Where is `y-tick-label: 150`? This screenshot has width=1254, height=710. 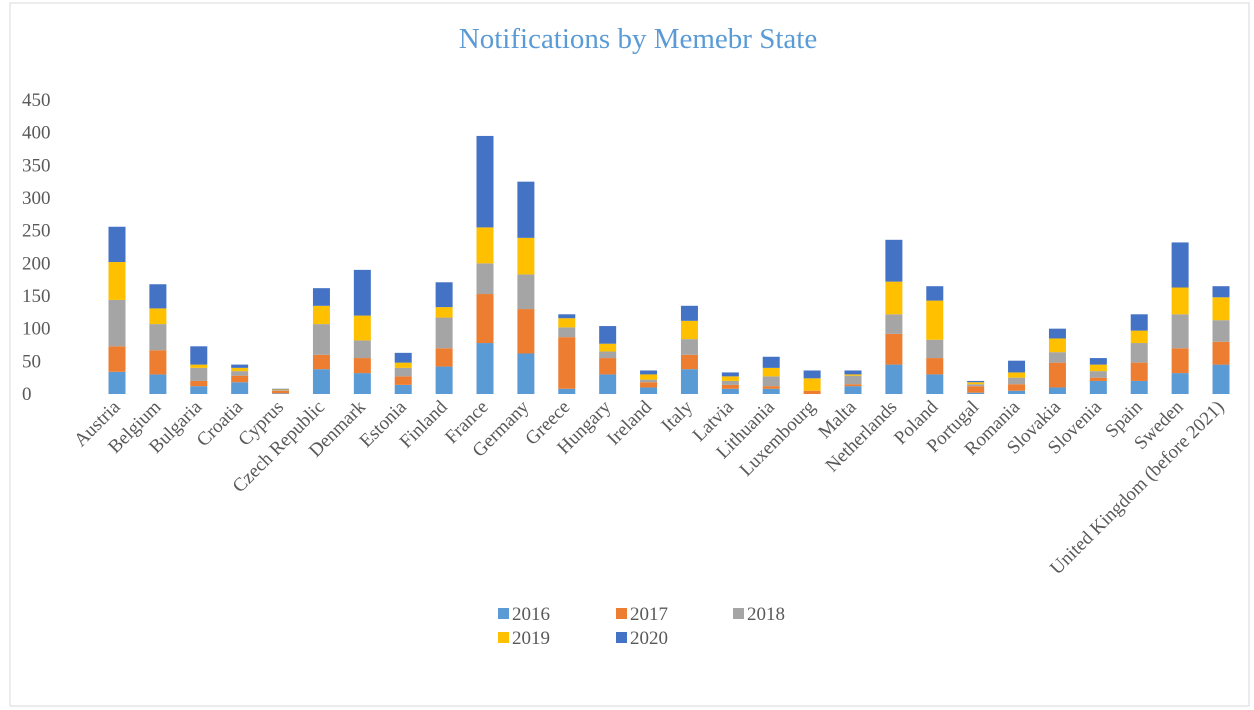
y-tick-label: 150 is located at coordinates (36, 296).